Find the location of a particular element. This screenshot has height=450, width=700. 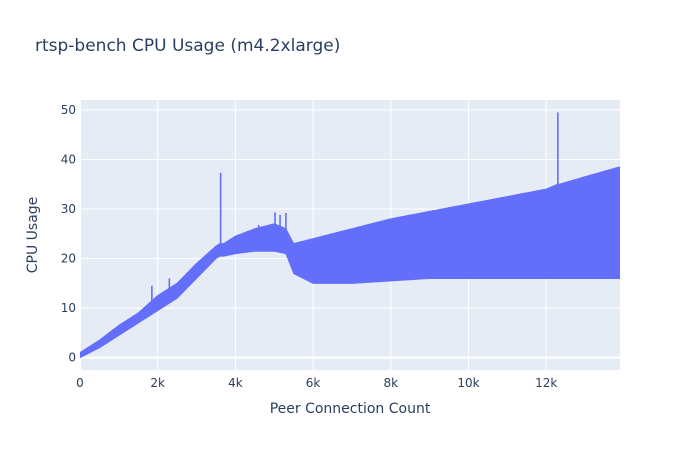

chart-title: rtsp-bench CPU Usage (m4.2xlarge) is located at coordinates (187, 46).